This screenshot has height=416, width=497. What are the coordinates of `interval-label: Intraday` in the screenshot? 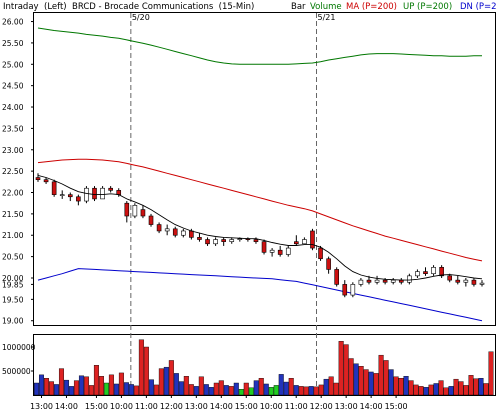 It's located at (21, 7).